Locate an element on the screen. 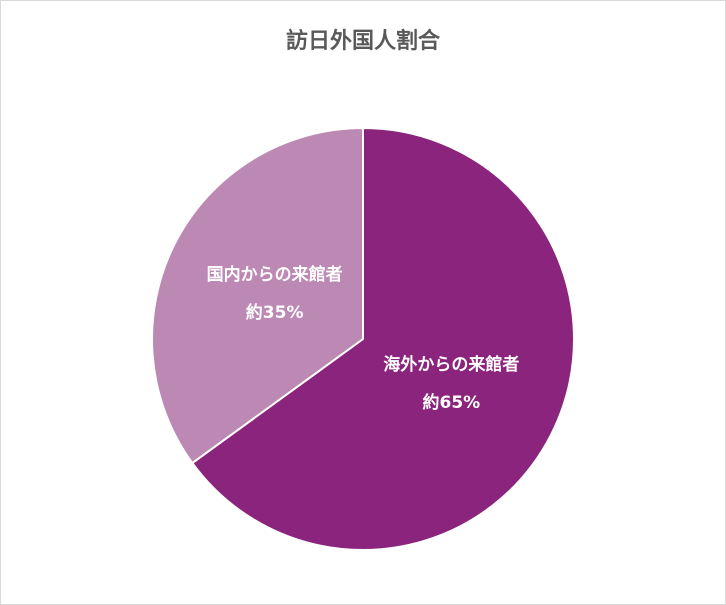 This screenshot has height=605, width=726. slice-label: 国内からの来館者 is located at coordinates (275, 274).